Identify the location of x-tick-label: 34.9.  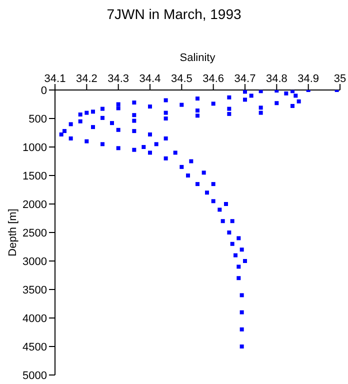
(309, 79).